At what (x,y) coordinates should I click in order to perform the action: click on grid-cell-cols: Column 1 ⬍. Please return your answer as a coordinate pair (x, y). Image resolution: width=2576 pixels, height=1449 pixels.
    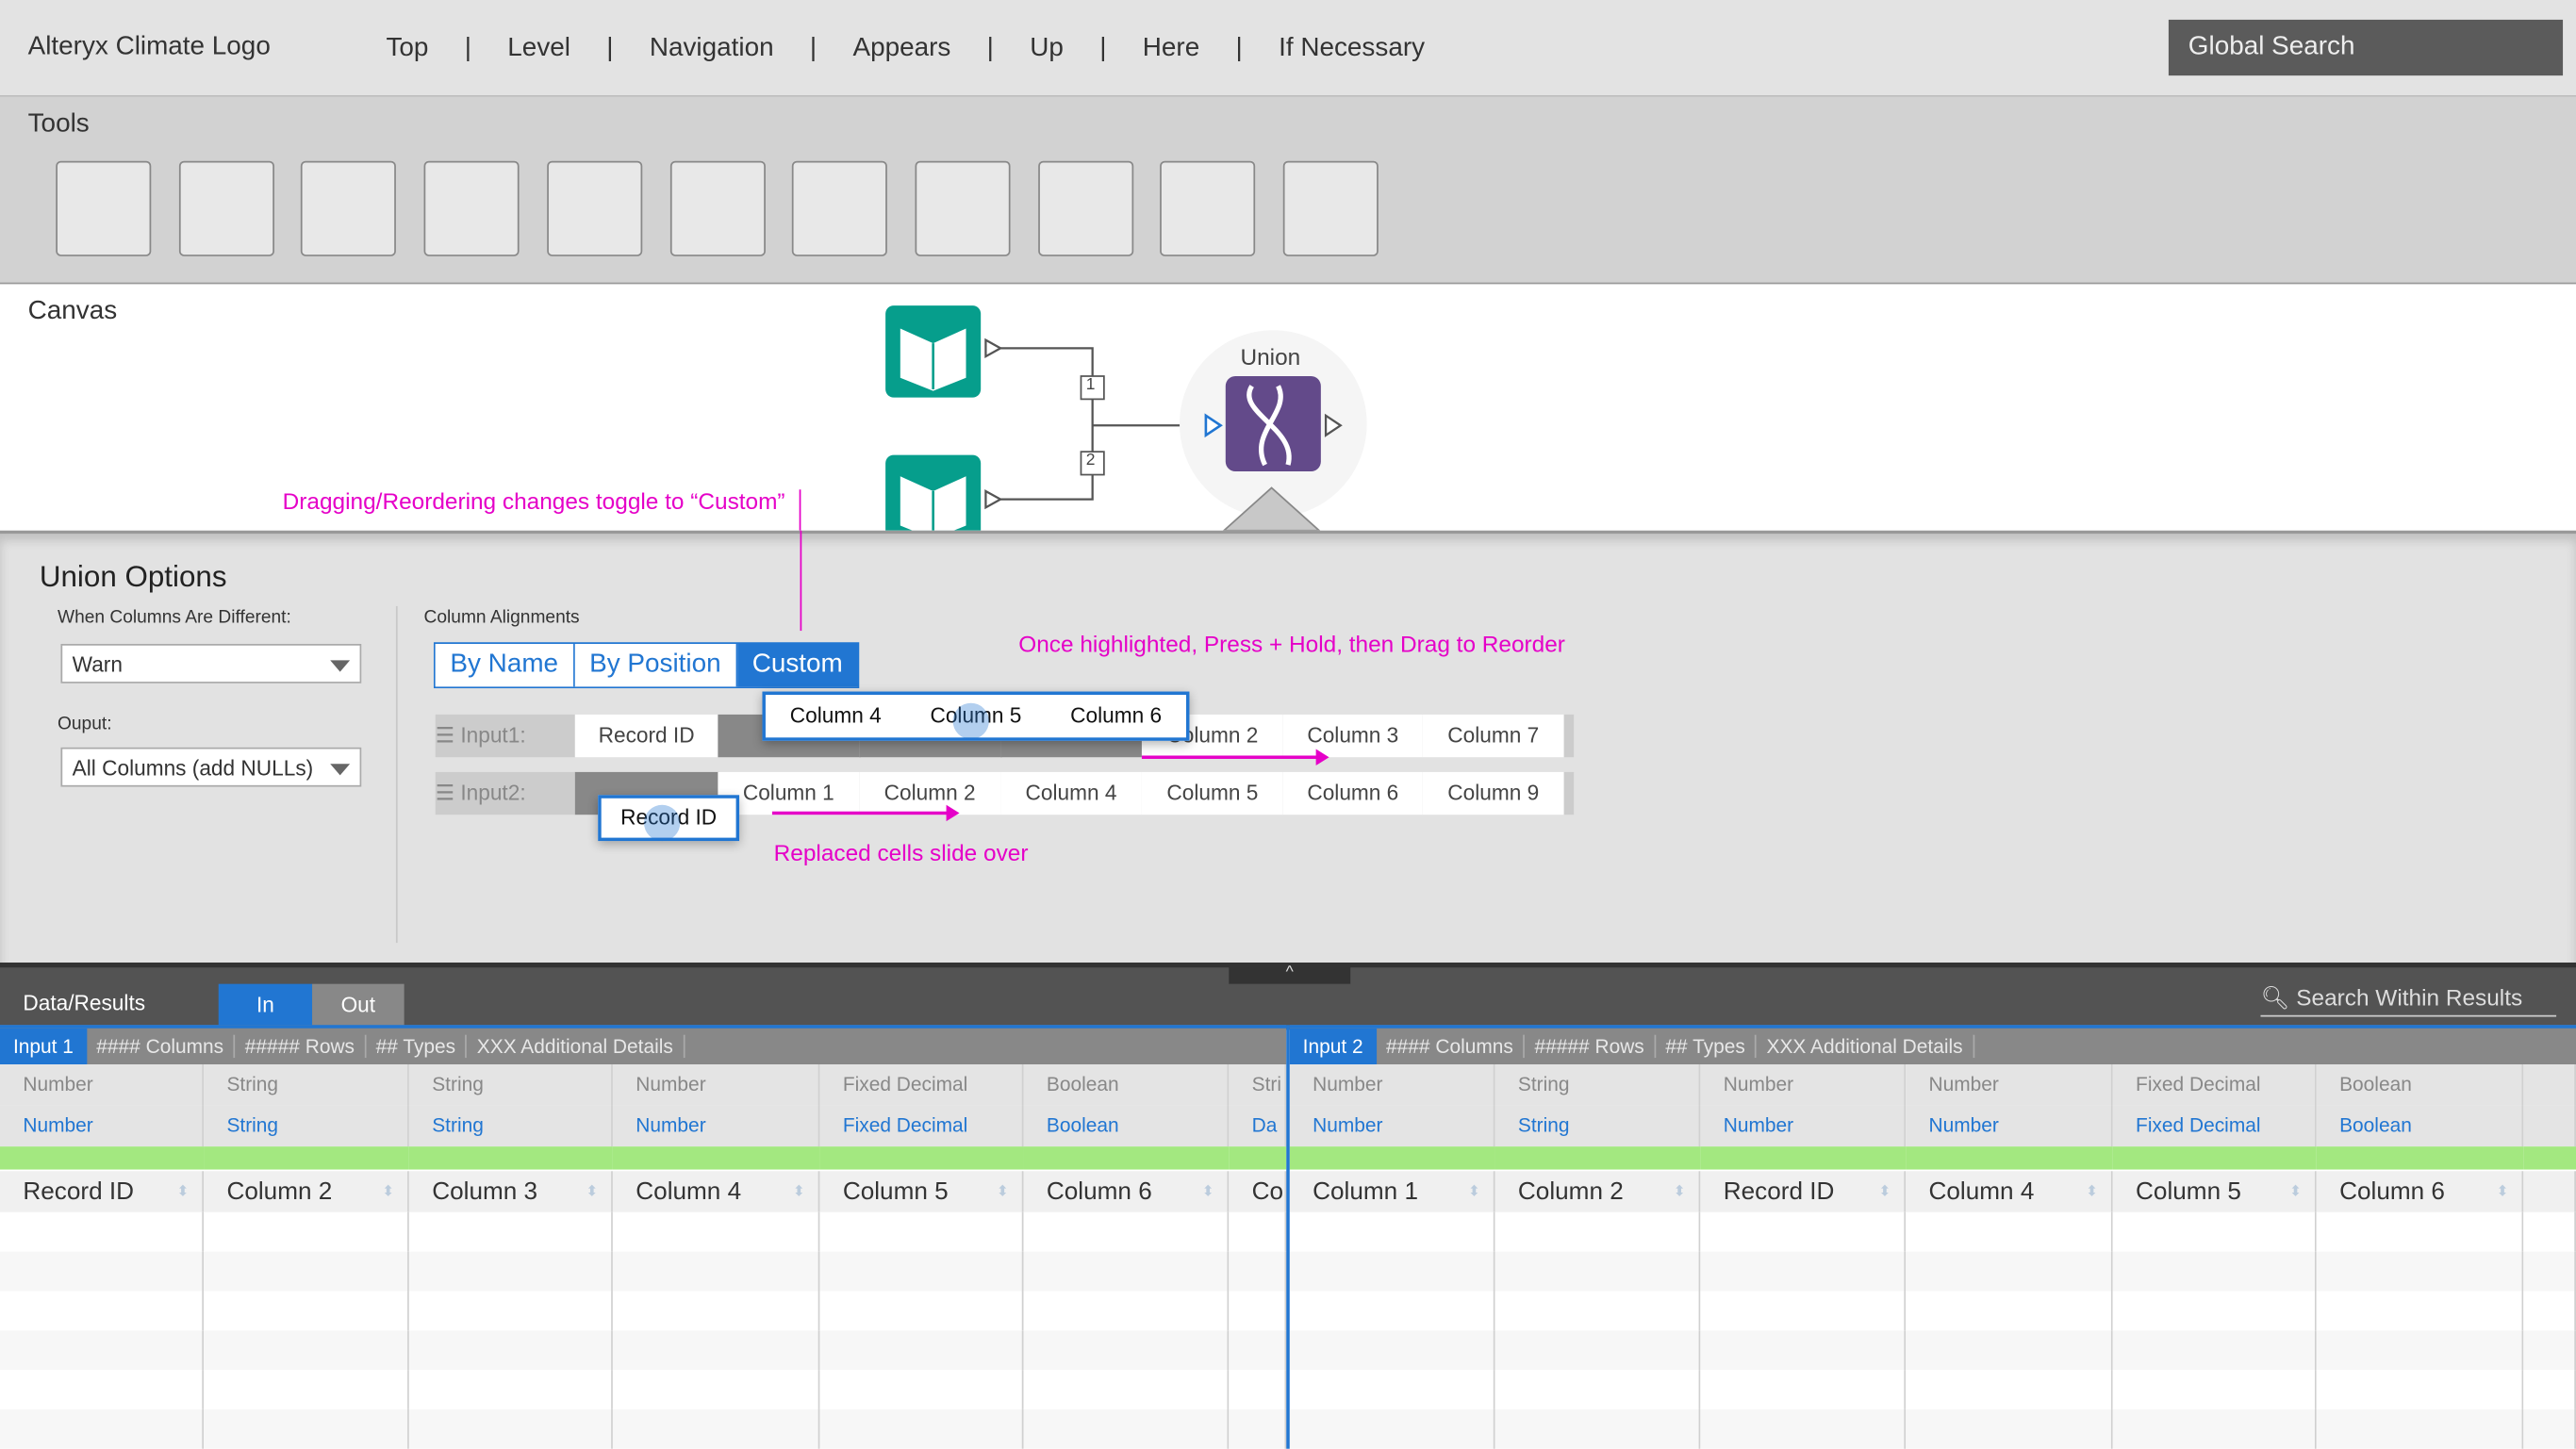
    Looking at the image, I should click on (1392, 1191).